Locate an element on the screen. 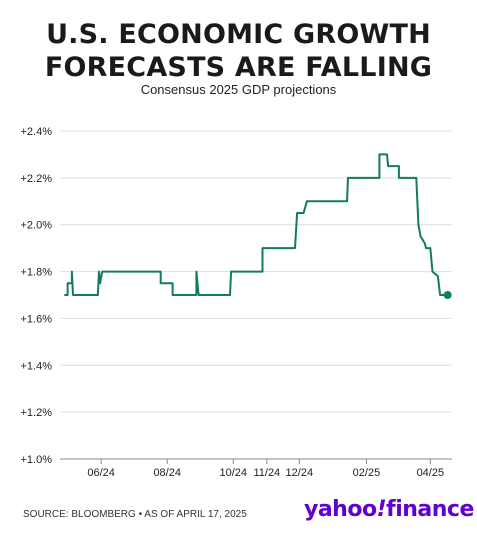 The height and width of the screenshot is (548, 477). x-tick-label: 06/24 is located at coordinates (101, 473).